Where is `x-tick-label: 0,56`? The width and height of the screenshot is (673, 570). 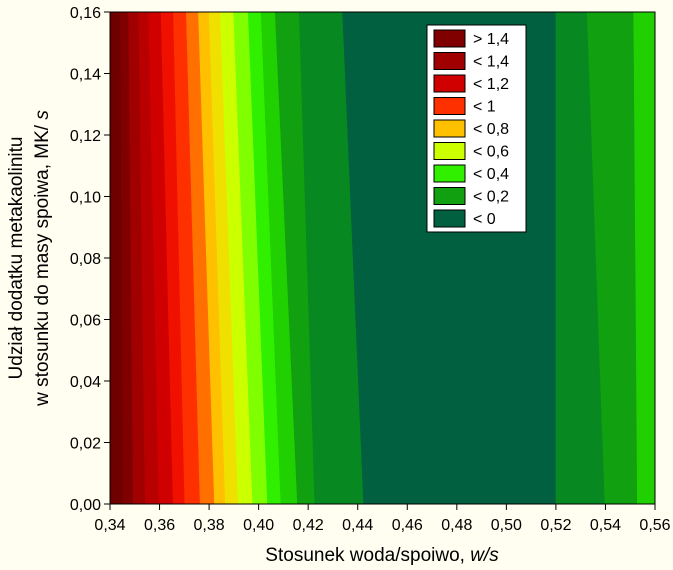 x-tick-label: 0,56 is located at coordinates (654, 525).